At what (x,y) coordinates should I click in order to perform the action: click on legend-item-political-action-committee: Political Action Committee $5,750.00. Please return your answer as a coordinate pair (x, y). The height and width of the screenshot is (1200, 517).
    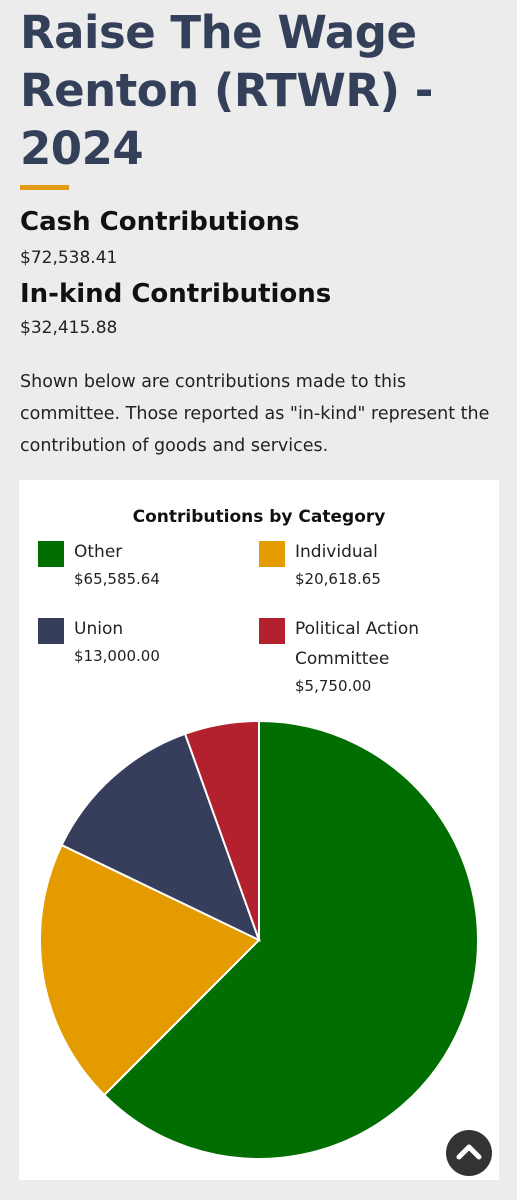
    Looking at the image, I should click on (364, 659).